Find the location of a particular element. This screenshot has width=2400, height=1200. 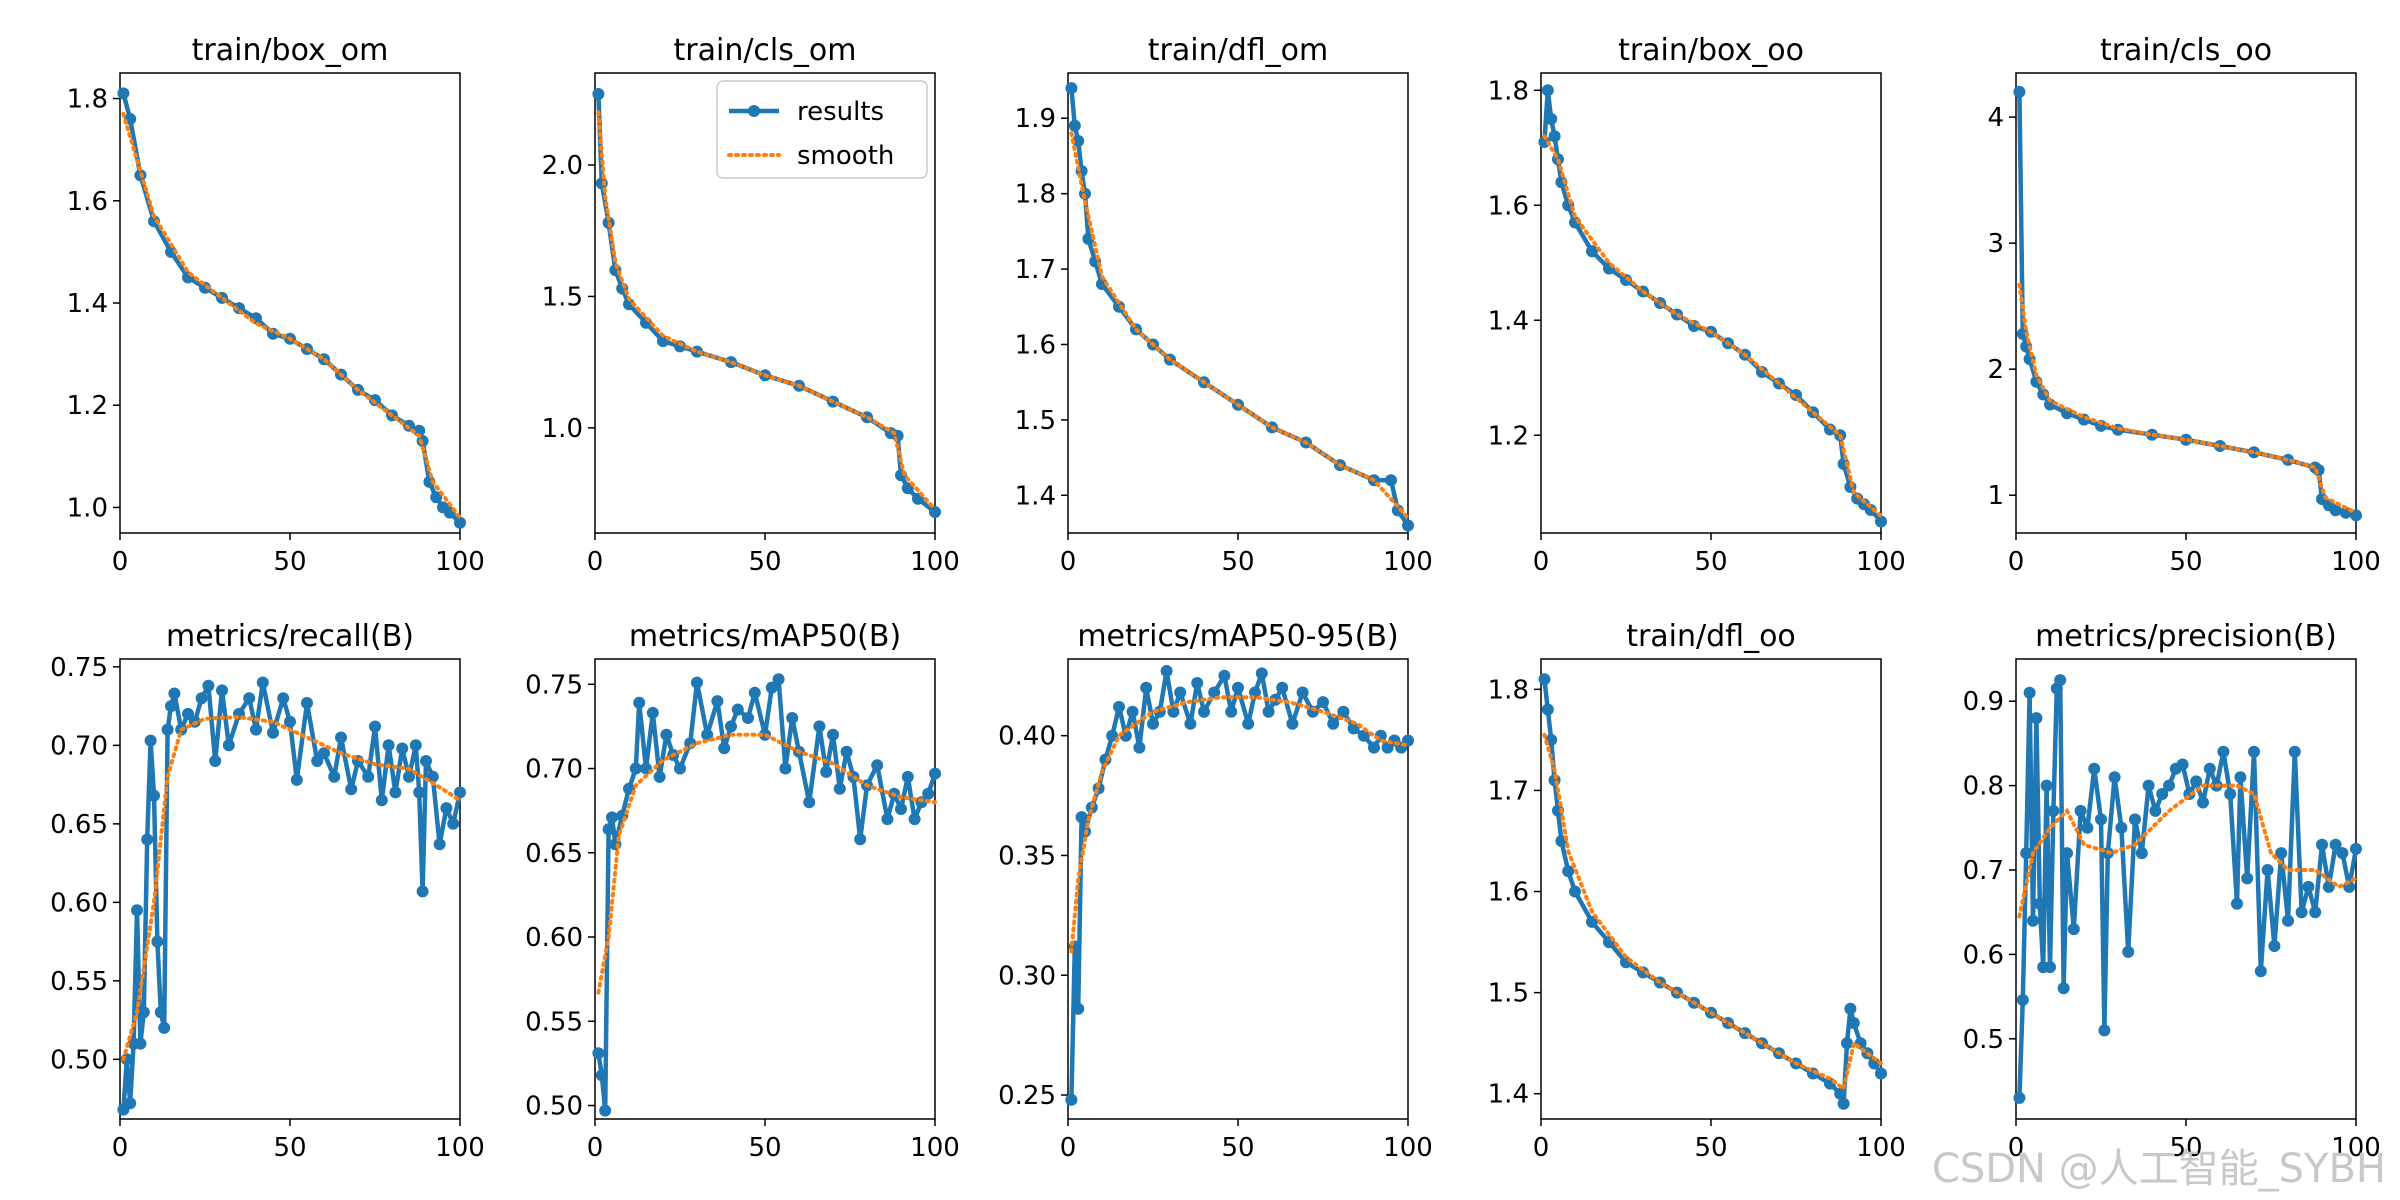

y-tick-label: 0.7 is located at coordinates (1983, 871).